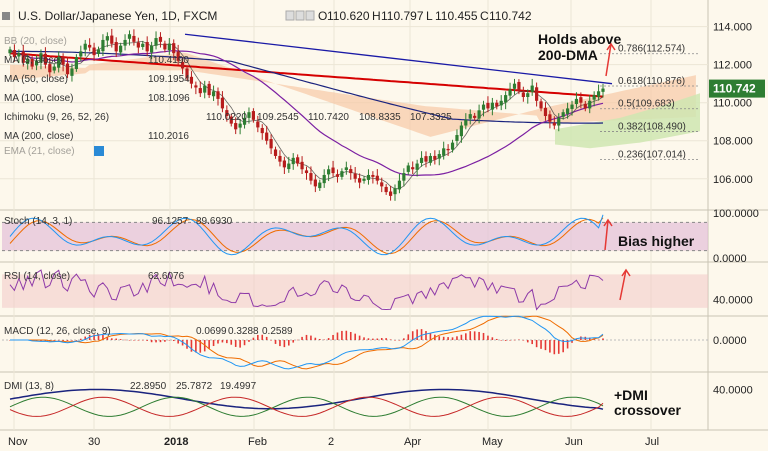 The image size is (768, 451). What do you see at coordinates (306, 406) in the screenshot?
I see `plus-di-line` at bounding box center [306, 406].